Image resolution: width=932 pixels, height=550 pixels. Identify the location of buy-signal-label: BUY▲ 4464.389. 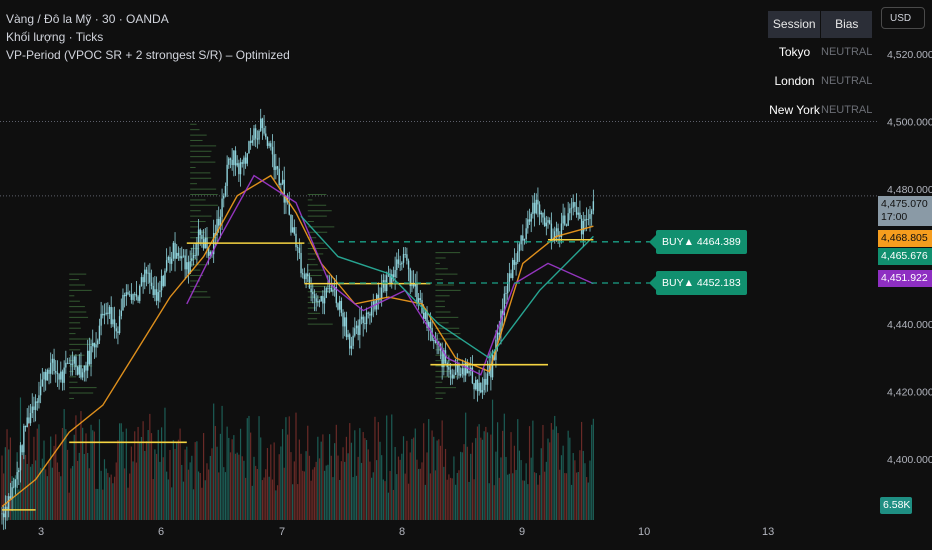
(698, 241).